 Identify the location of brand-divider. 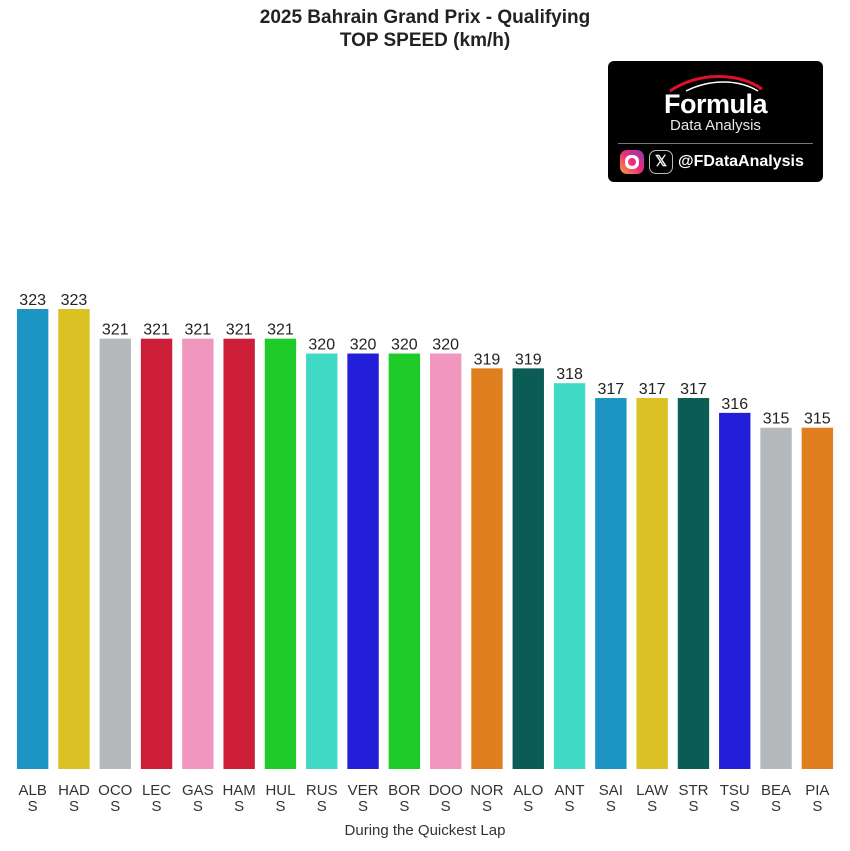
(715, 143).